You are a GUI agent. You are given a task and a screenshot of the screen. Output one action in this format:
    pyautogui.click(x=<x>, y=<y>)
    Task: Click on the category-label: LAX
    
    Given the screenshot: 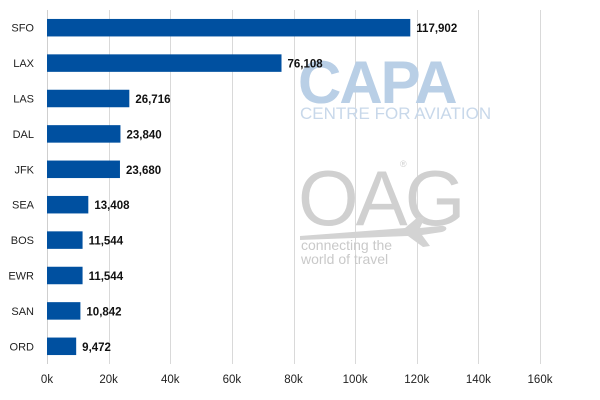 What is the action you would take?
    pyautogui.click(x=23, y=64)
    